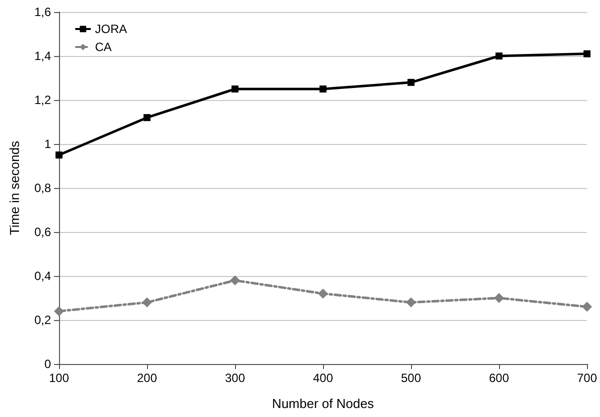 The height and width of the screenshot is (417, 600). What do you see at coordinates (147, 378) in the screenshot?
I see `x-tick-label: 200` at bounding box center [147, 378].